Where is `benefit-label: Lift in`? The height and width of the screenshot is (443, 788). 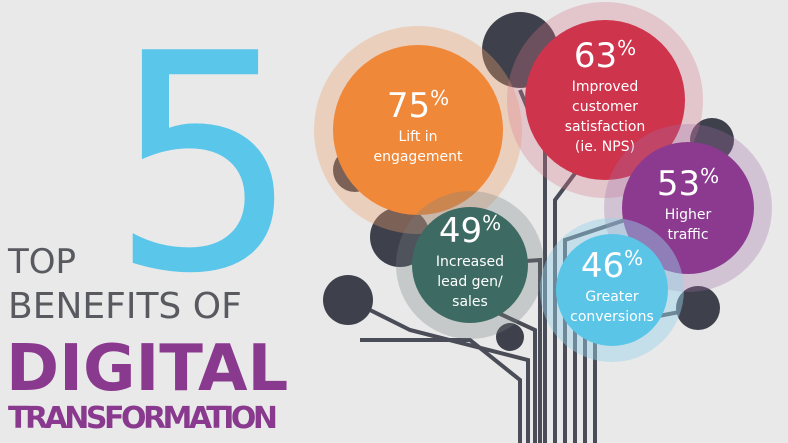
benefit-label: Lift in is located at coordinates (417, 137).